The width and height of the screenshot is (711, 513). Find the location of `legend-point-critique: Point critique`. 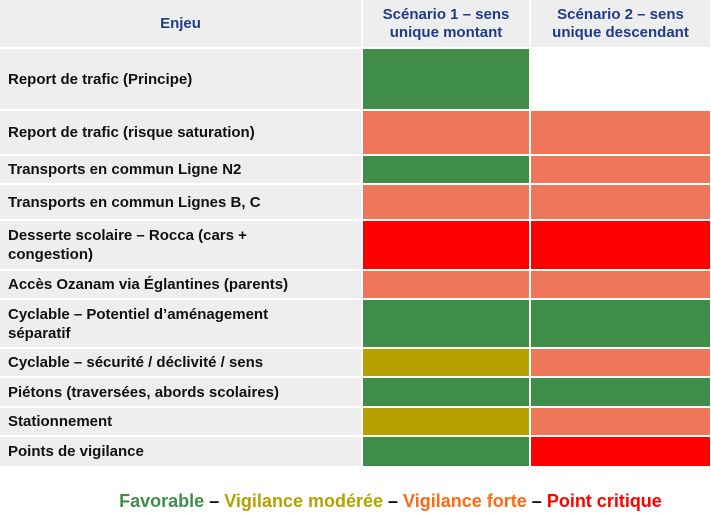

legend-point-critique: Point critique is located at coordinates (604, 501).